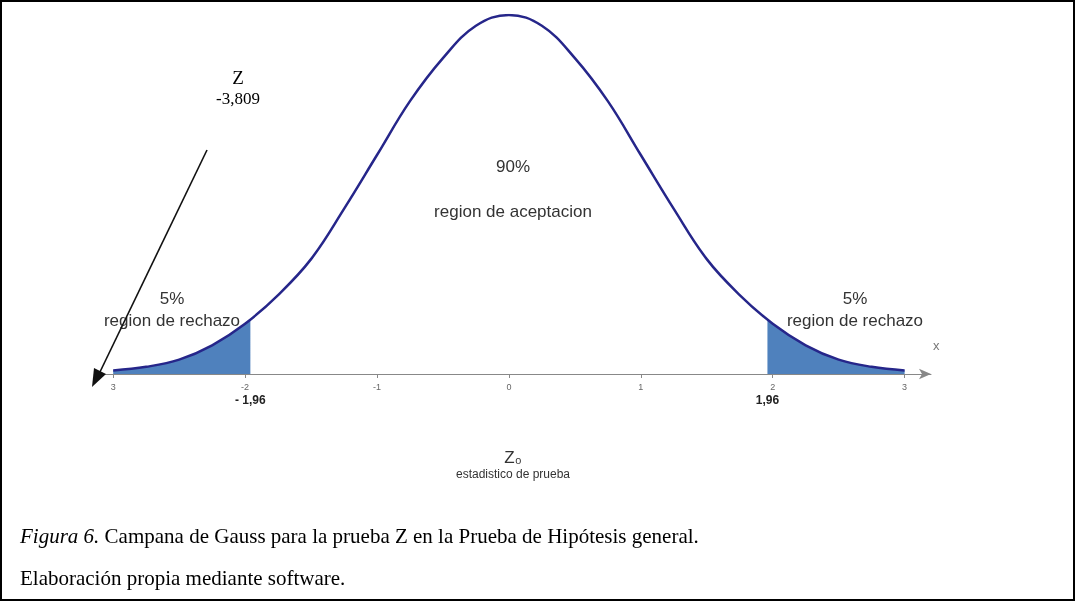 This screenshot has height=601, width=1075. Describe the element at coordinates (401, 536) in the screenshot. I see `text: Campana de Gauss para la prueba Z en la Prueba de Hipótesis general.` at that location.